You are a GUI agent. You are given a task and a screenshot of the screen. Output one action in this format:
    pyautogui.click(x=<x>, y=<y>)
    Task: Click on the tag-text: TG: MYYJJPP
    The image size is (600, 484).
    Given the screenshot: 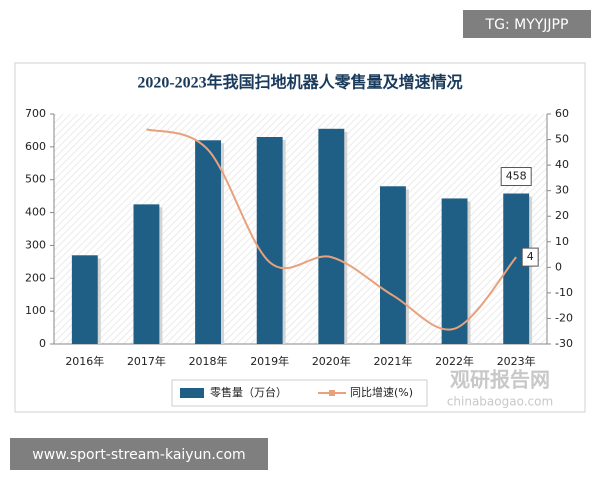 What is the action you would take?
    pyautogui.click(x=527, y=25)
    